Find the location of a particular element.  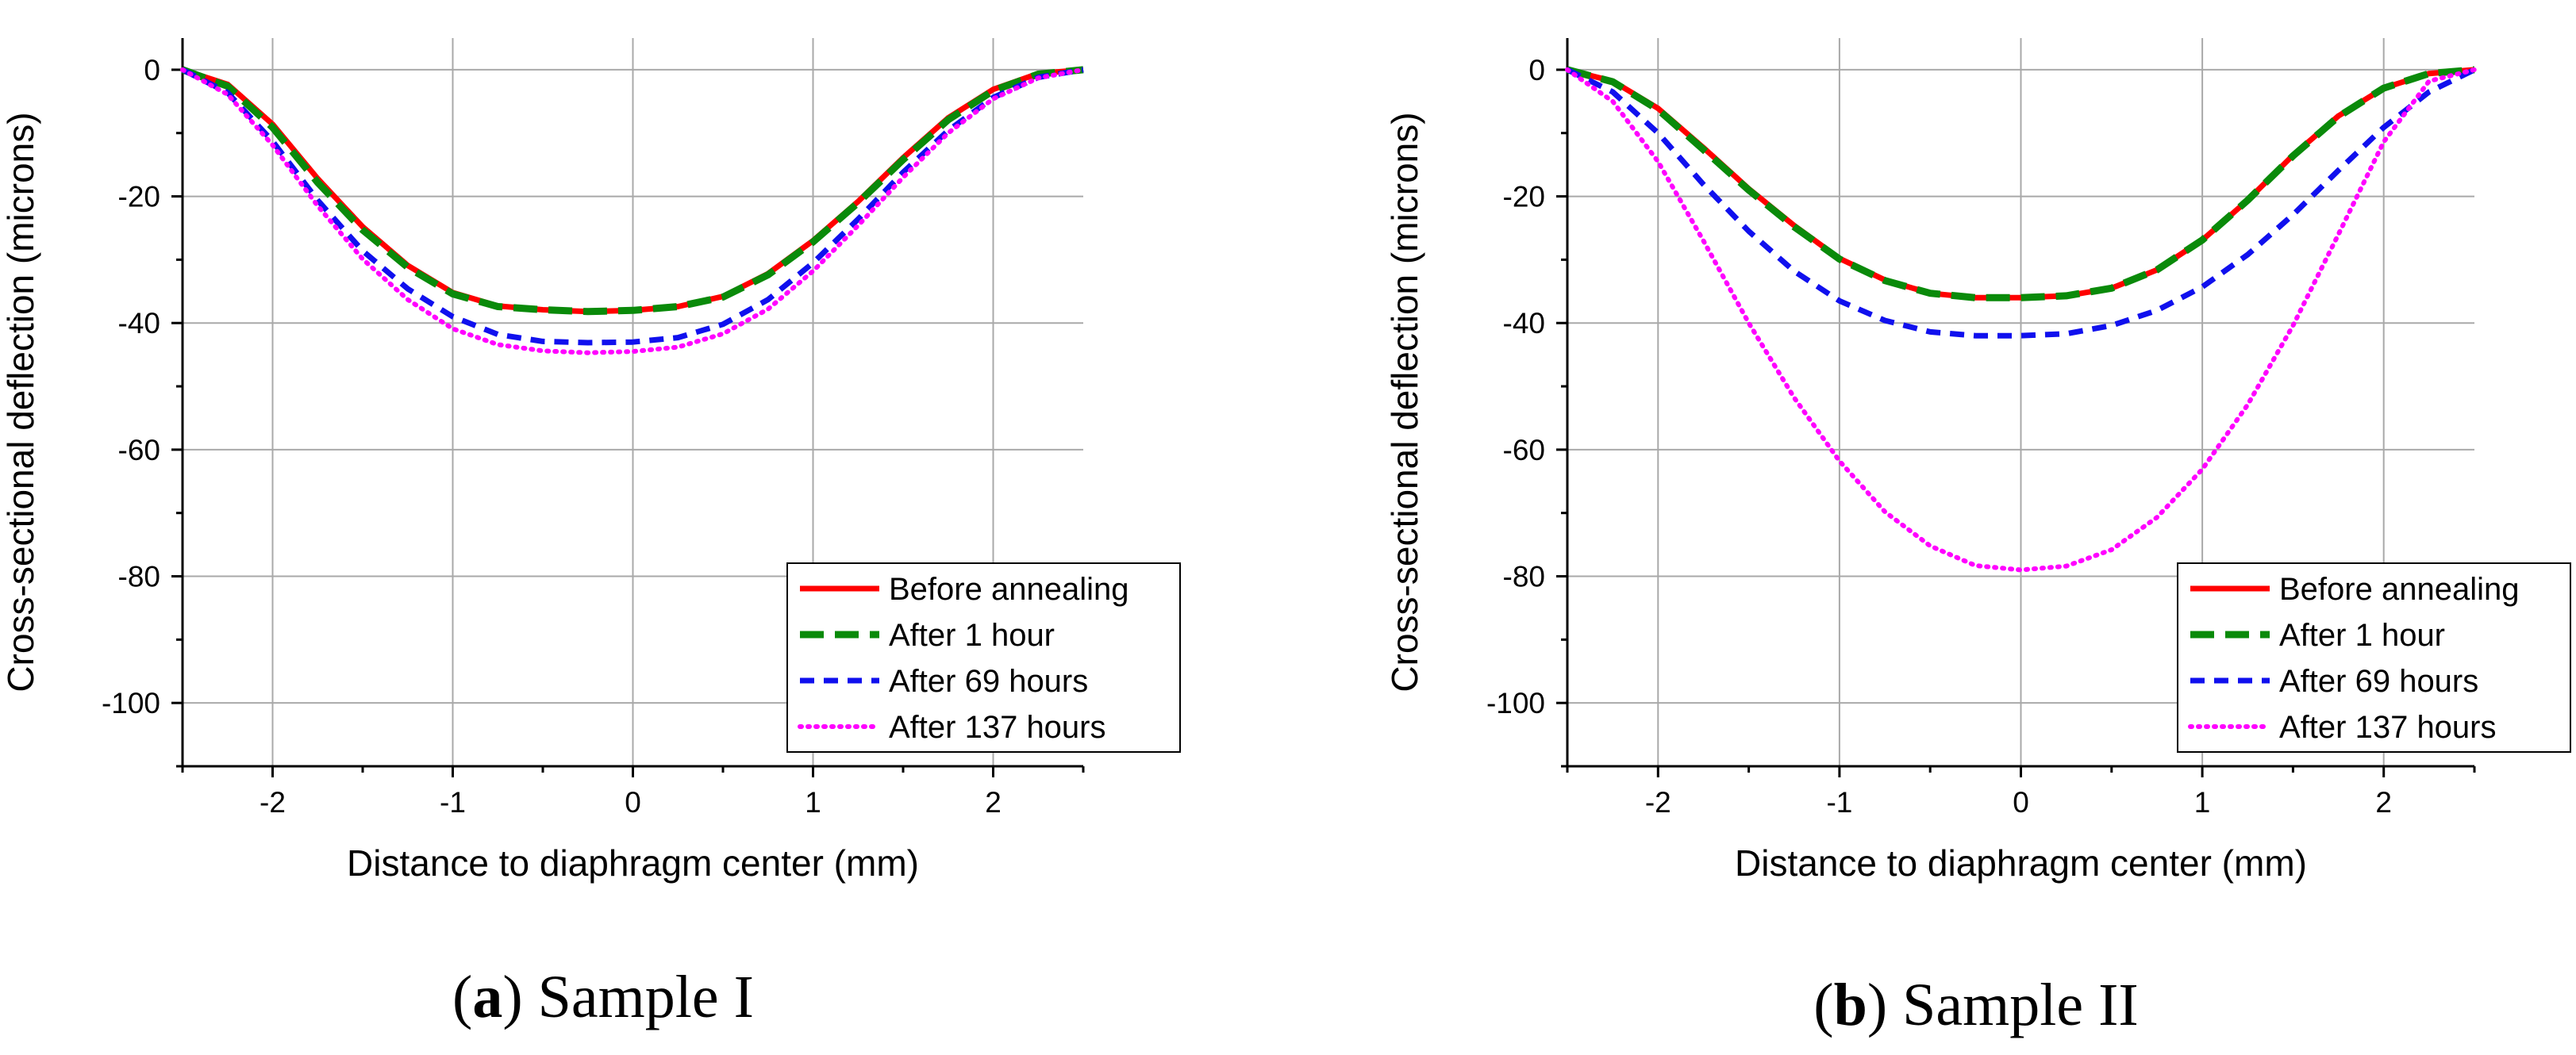

panel-caption: (a) Sample I is located at coordinates (603, 997).